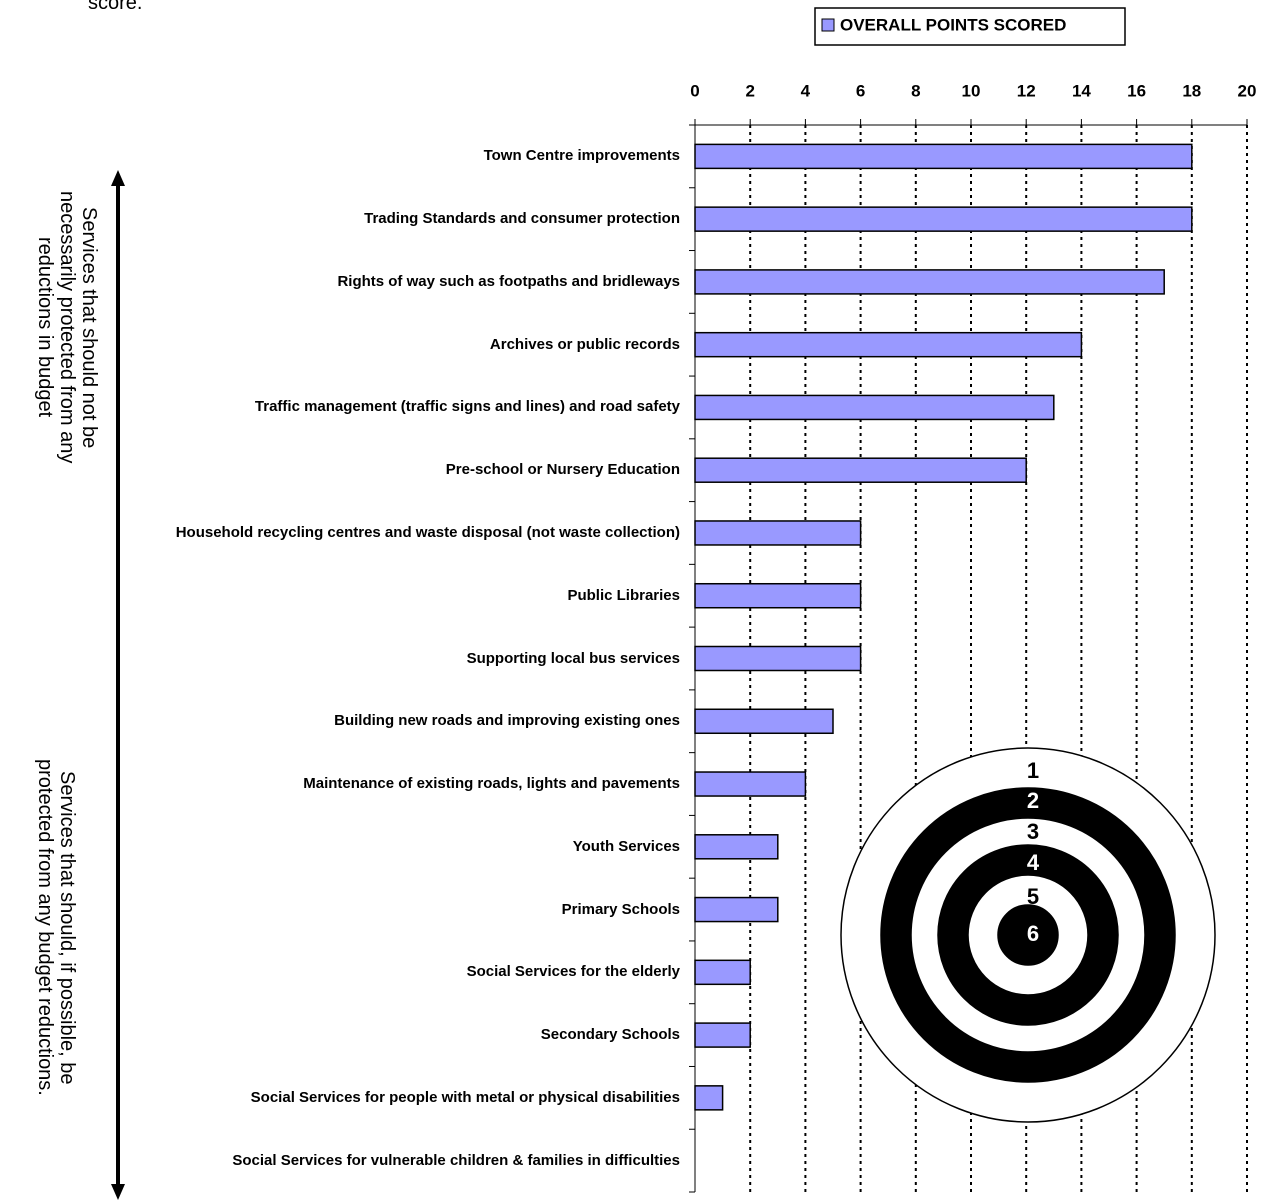 The height and width of the screenshot is (1200, 1268). Describe the element at coordinates (1033, 896) in the screenshot. I see `target-label: 5` at that location.